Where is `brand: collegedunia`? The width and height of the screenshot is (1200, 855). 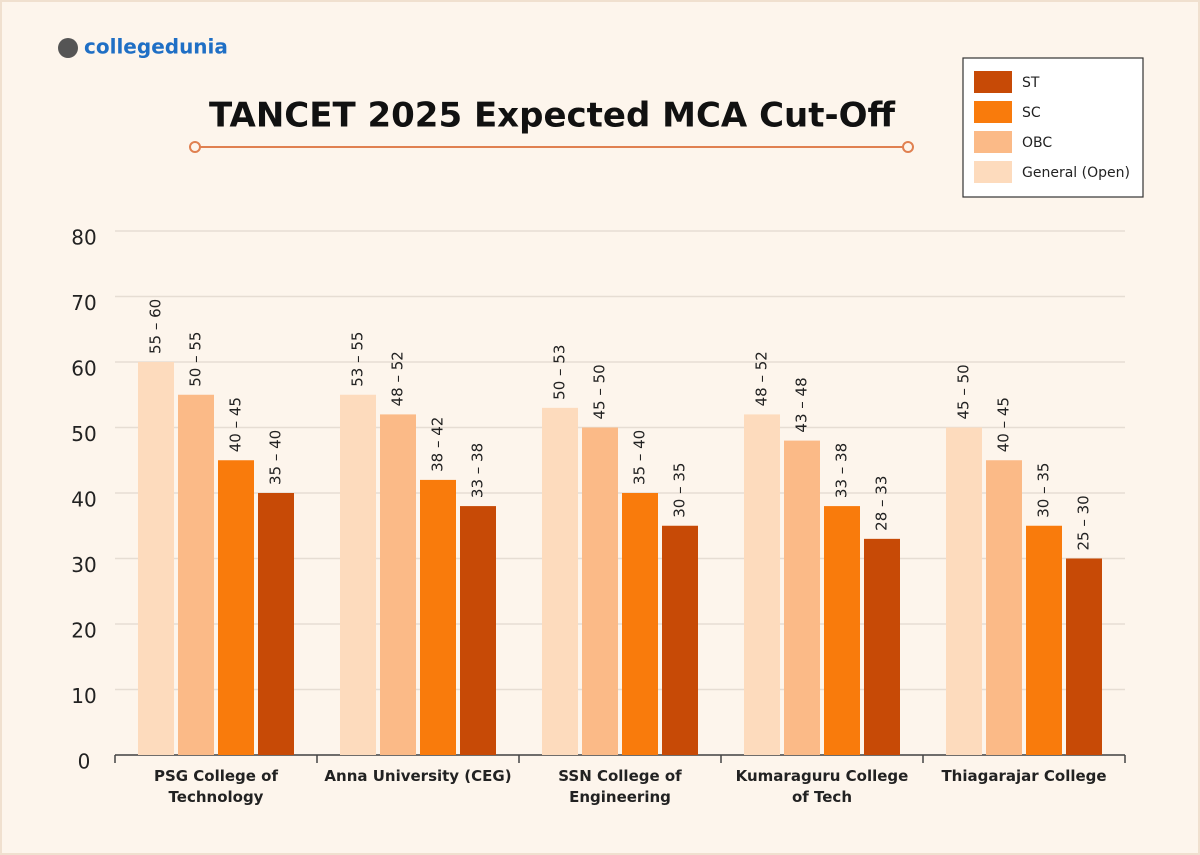 brand: collegedunia is located at coordinates (156, 47).